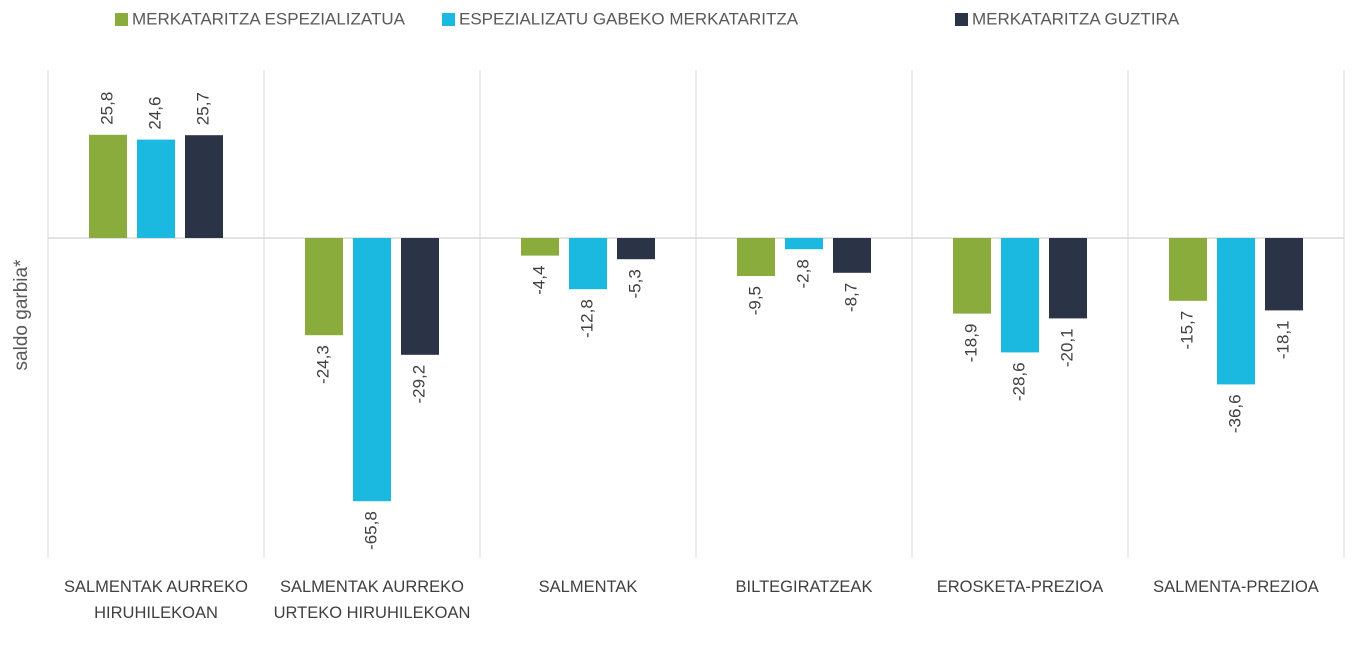 The image size is (1354, 657). Describe the element at coordinates (202, 108) in the screenshot. I see `data-label: 25,7` at that location.